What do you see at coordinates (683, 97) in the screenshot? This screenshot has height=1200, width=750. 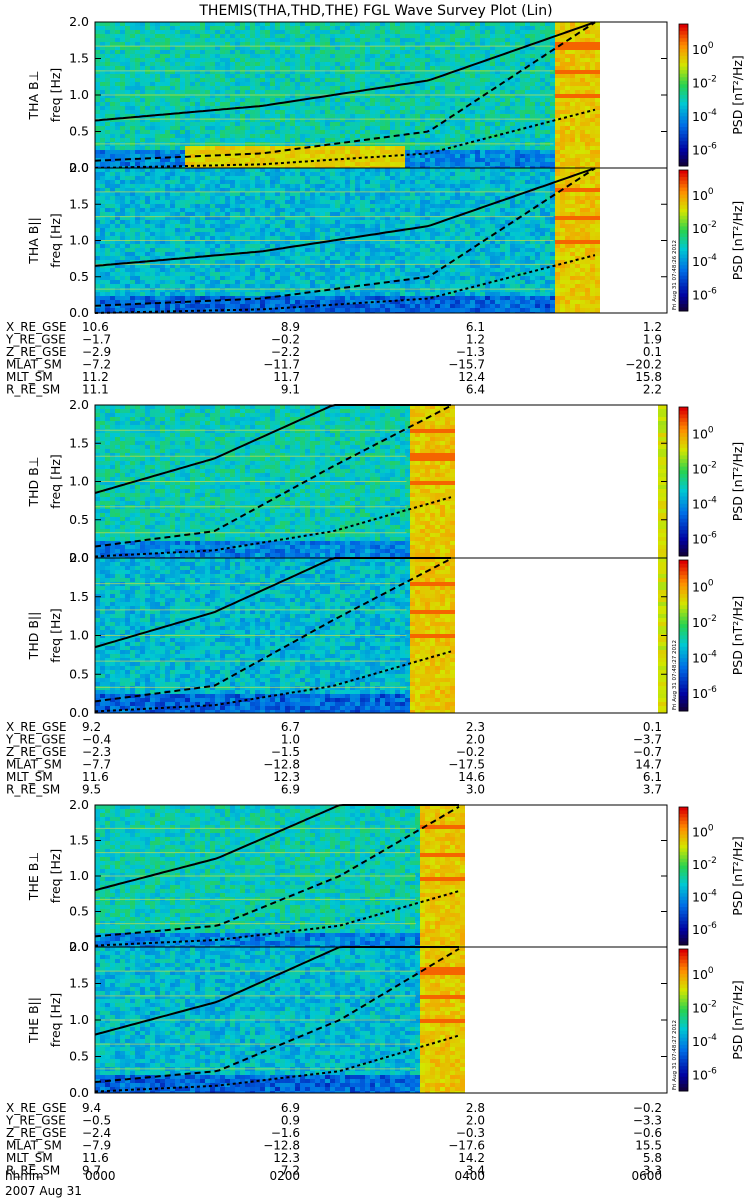 I see `colorbar-swatch` at bounding box center [683, 97].